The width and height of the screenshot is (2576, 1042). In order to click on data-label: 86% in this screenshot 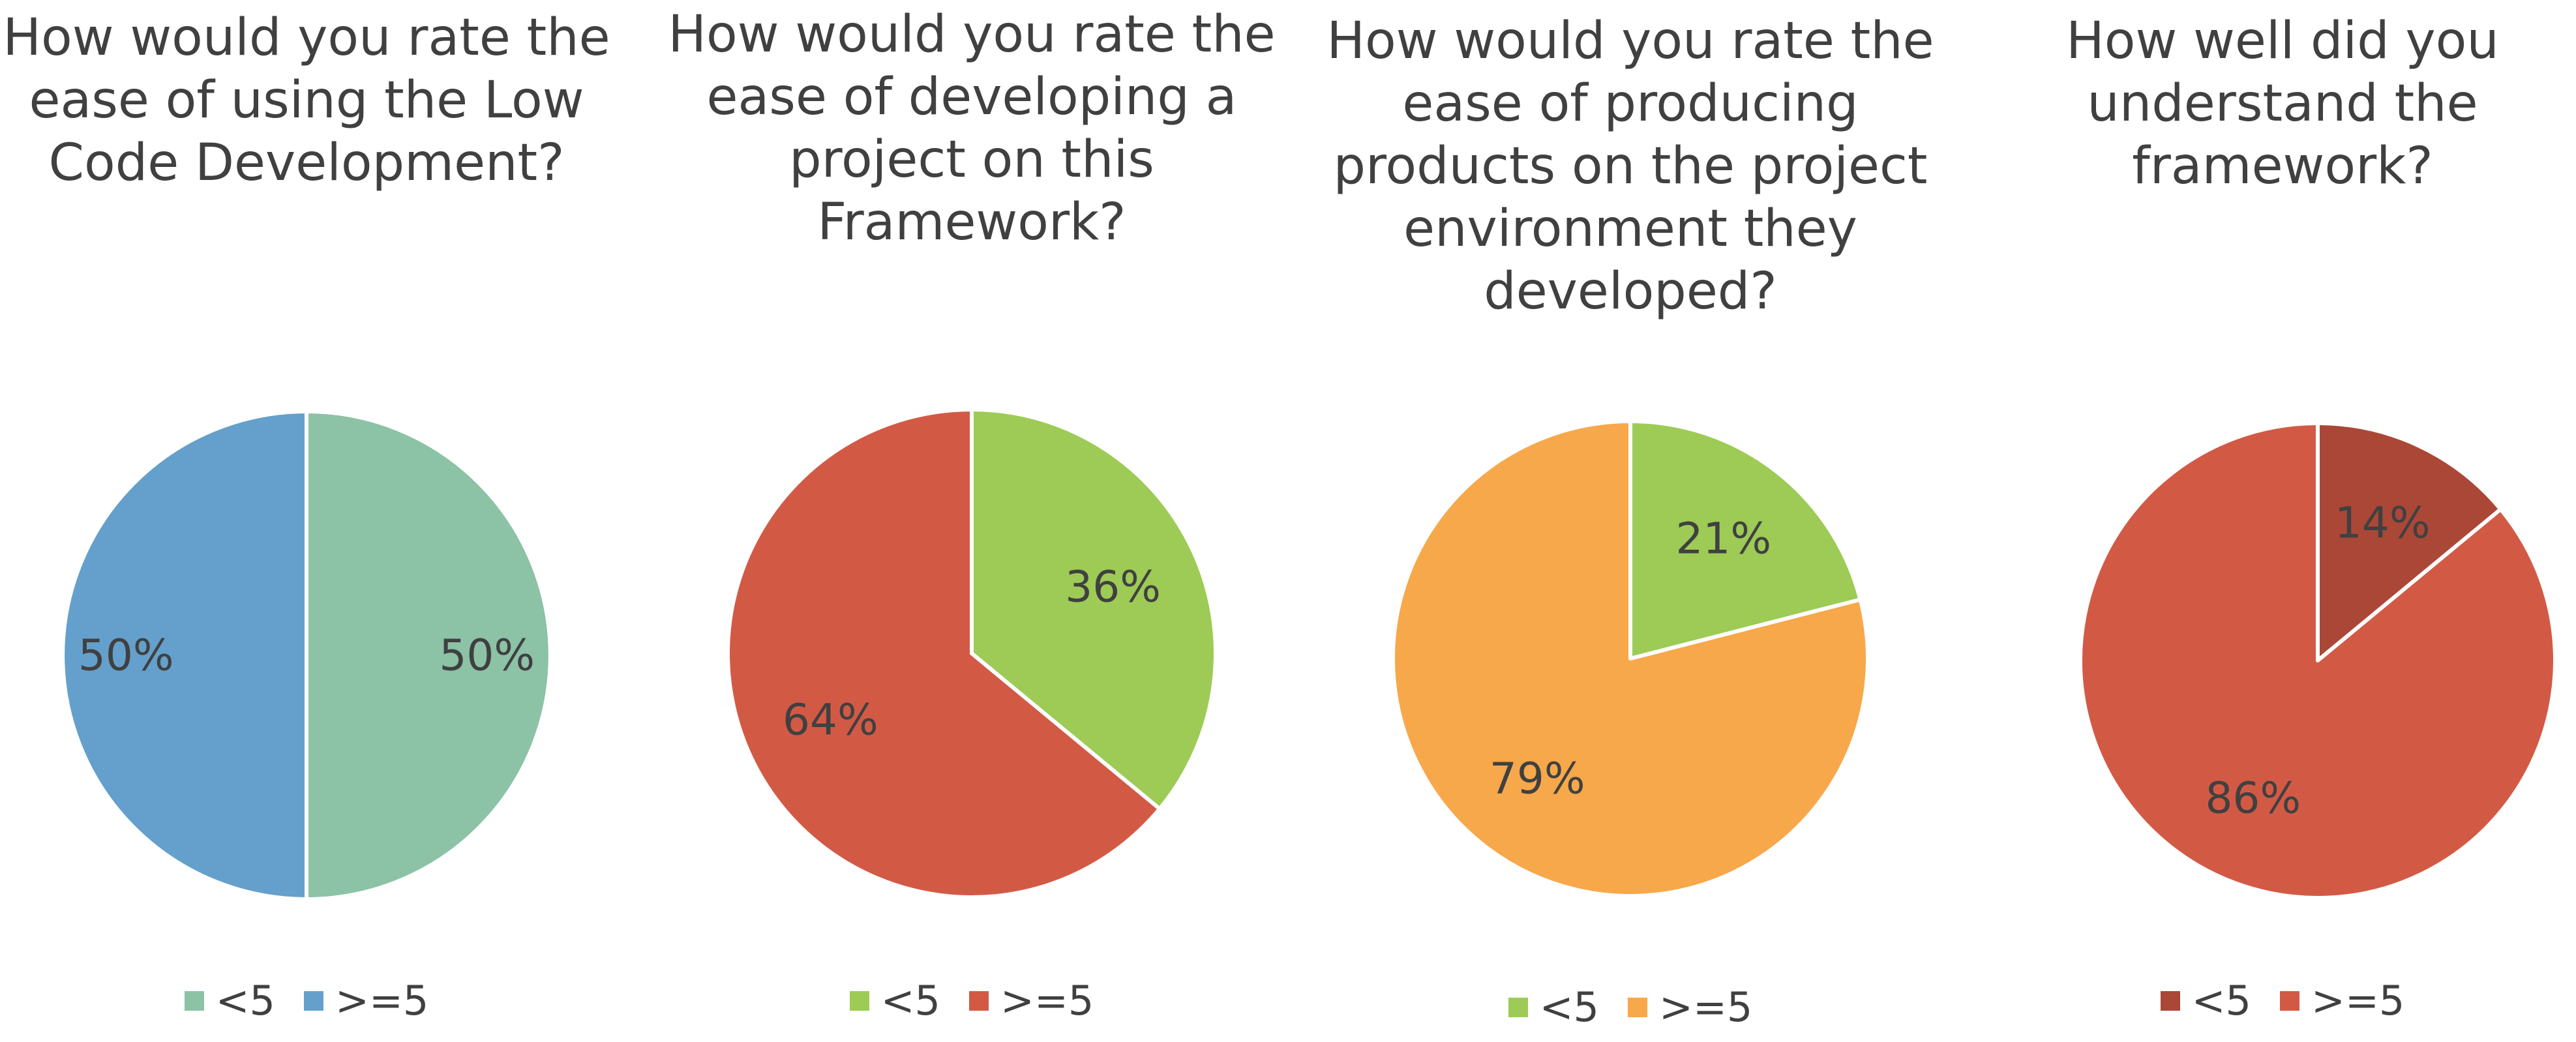, I will do `click(2253, 798)`.